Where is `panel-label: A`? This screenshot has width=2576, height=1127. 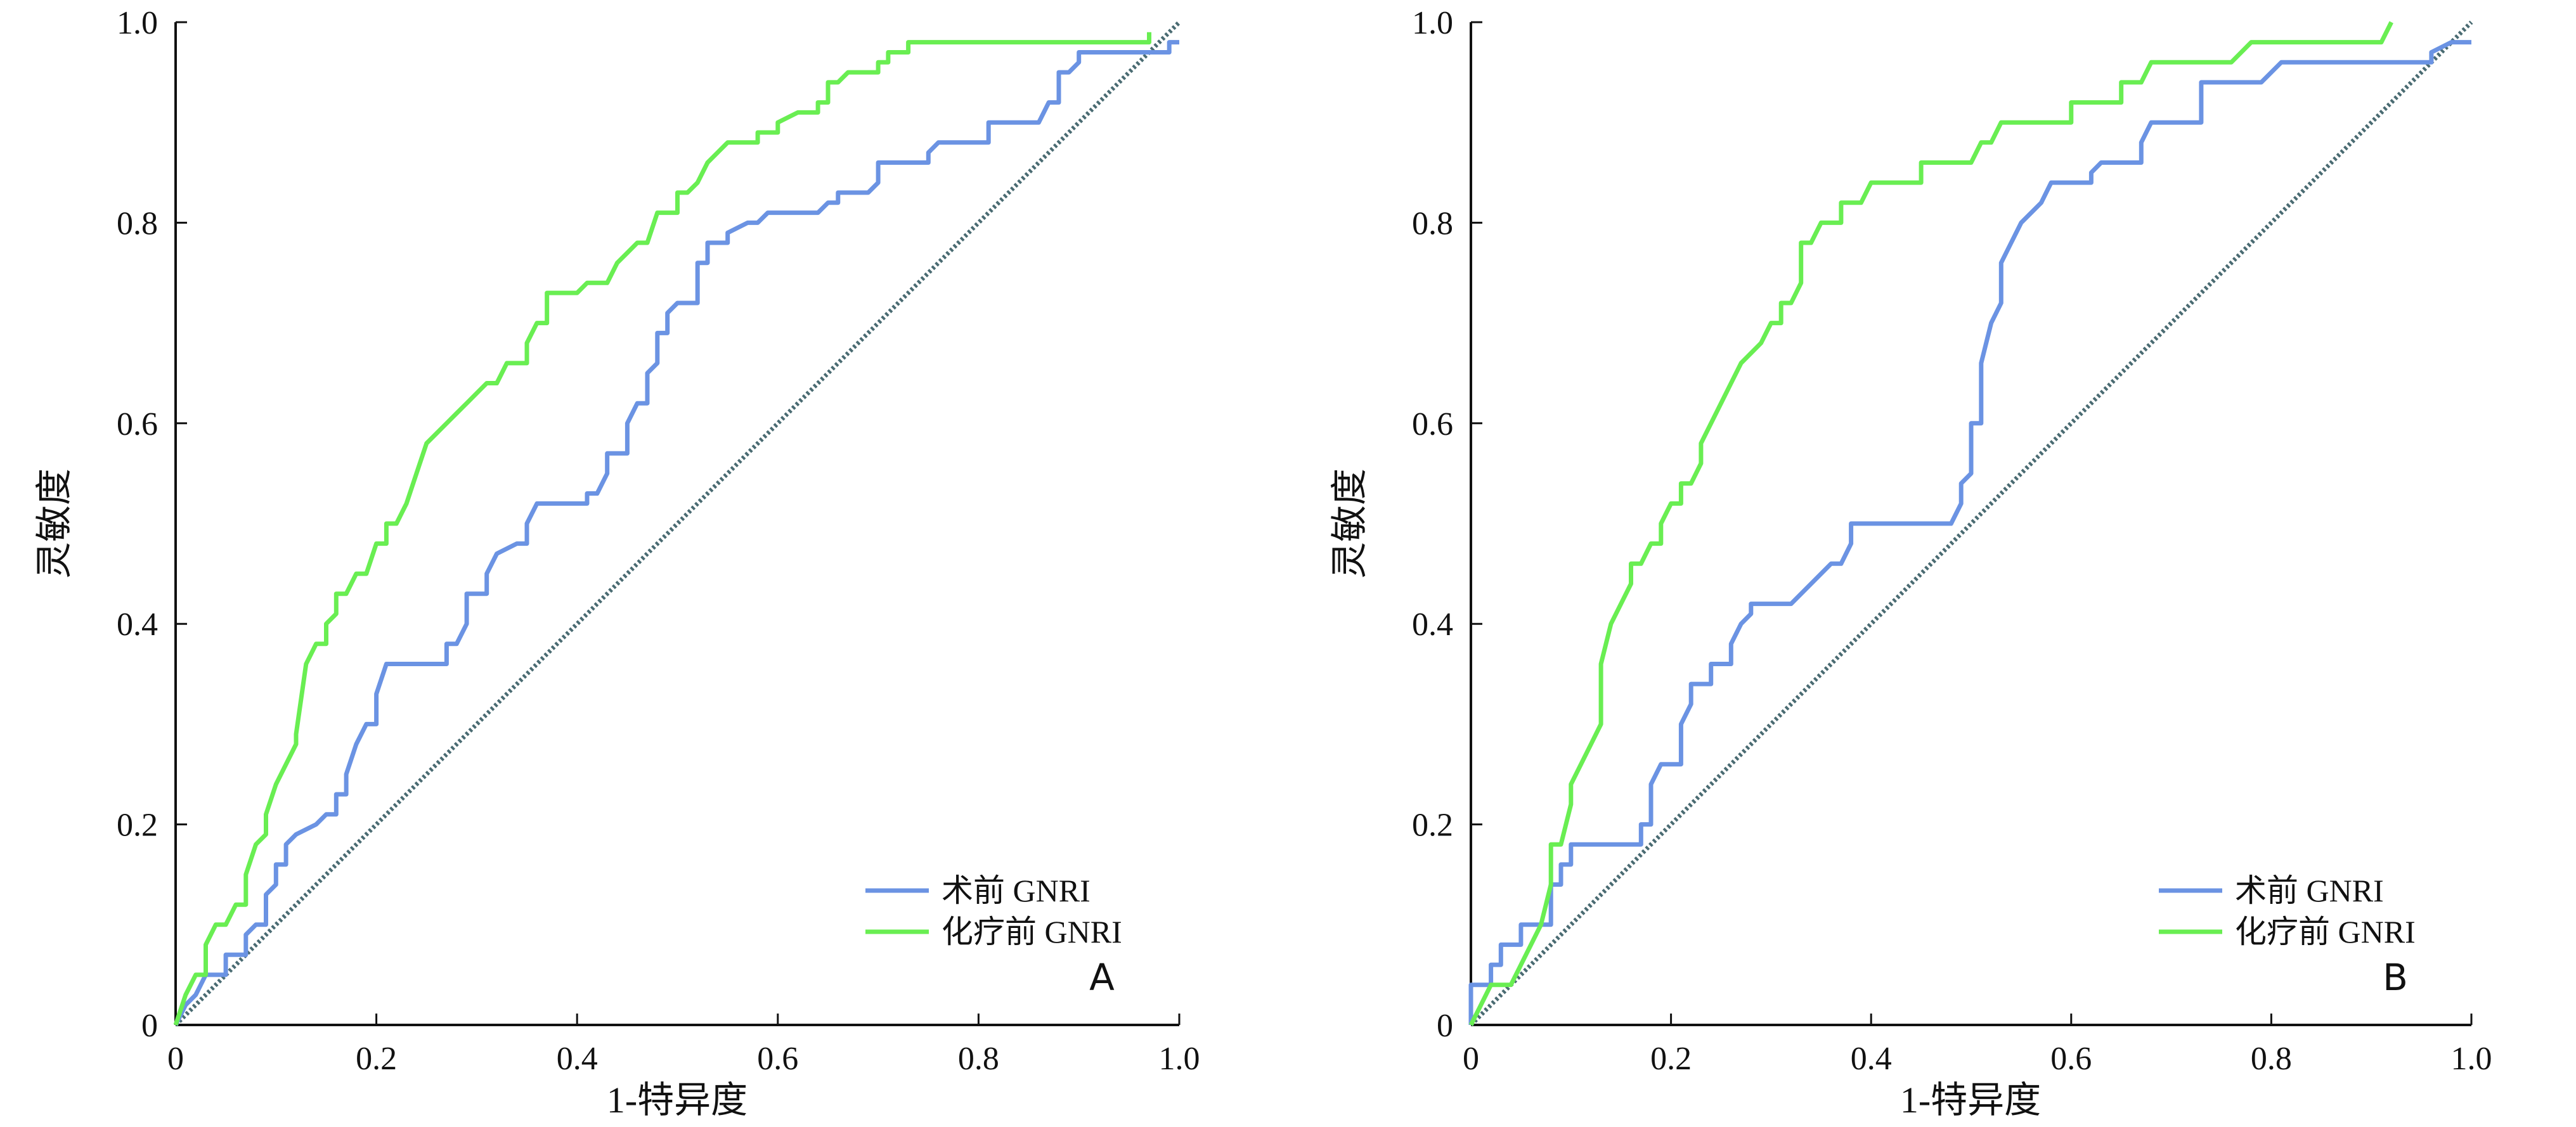
panel-label: A is located at coordinates (1102, 978).